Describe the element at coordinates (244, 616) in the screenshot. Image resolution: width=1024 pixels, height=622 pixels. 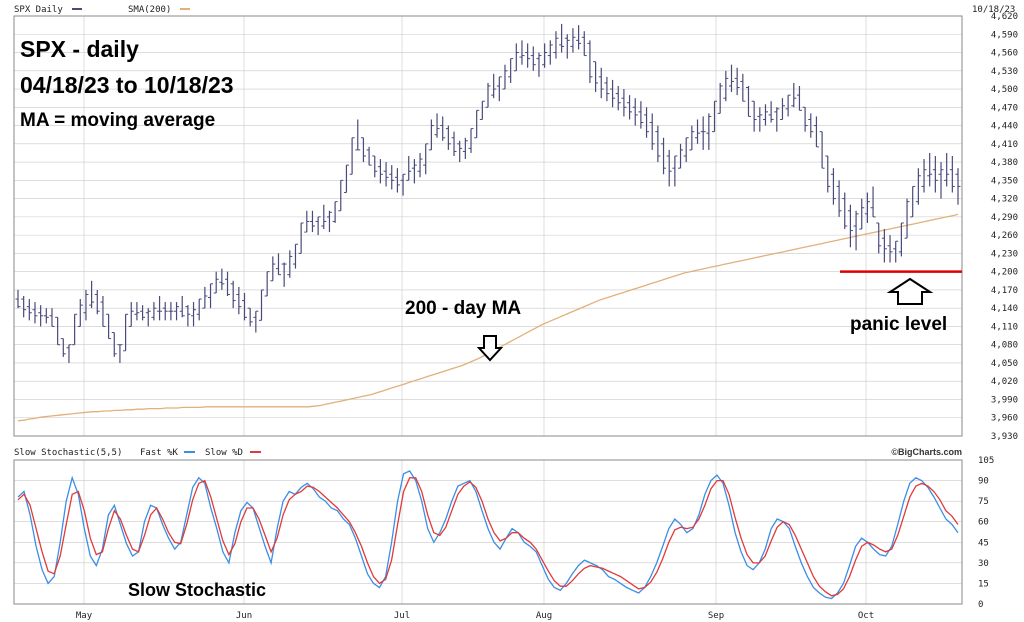
I see `x-tick-label: Jun` at that location.